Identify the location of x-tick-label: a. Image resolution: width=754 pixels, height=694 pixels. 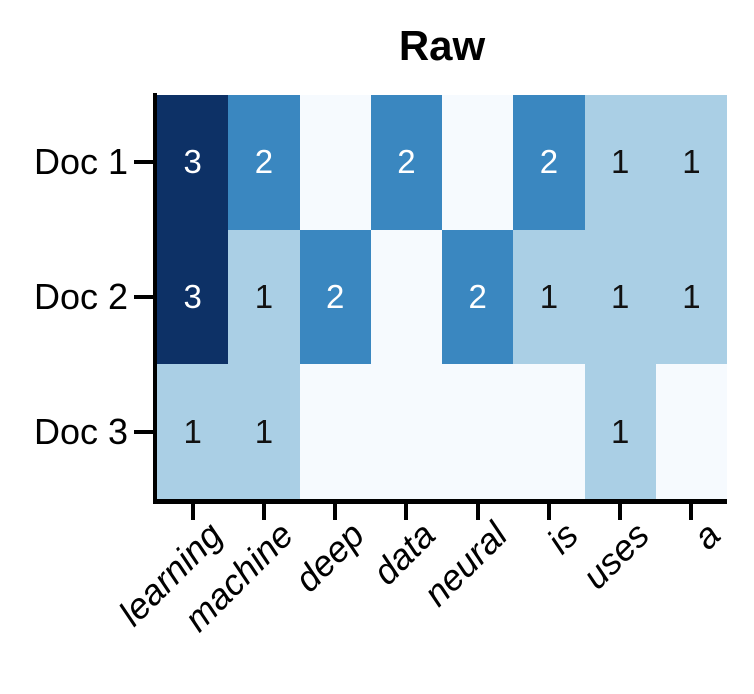
(707, 536).